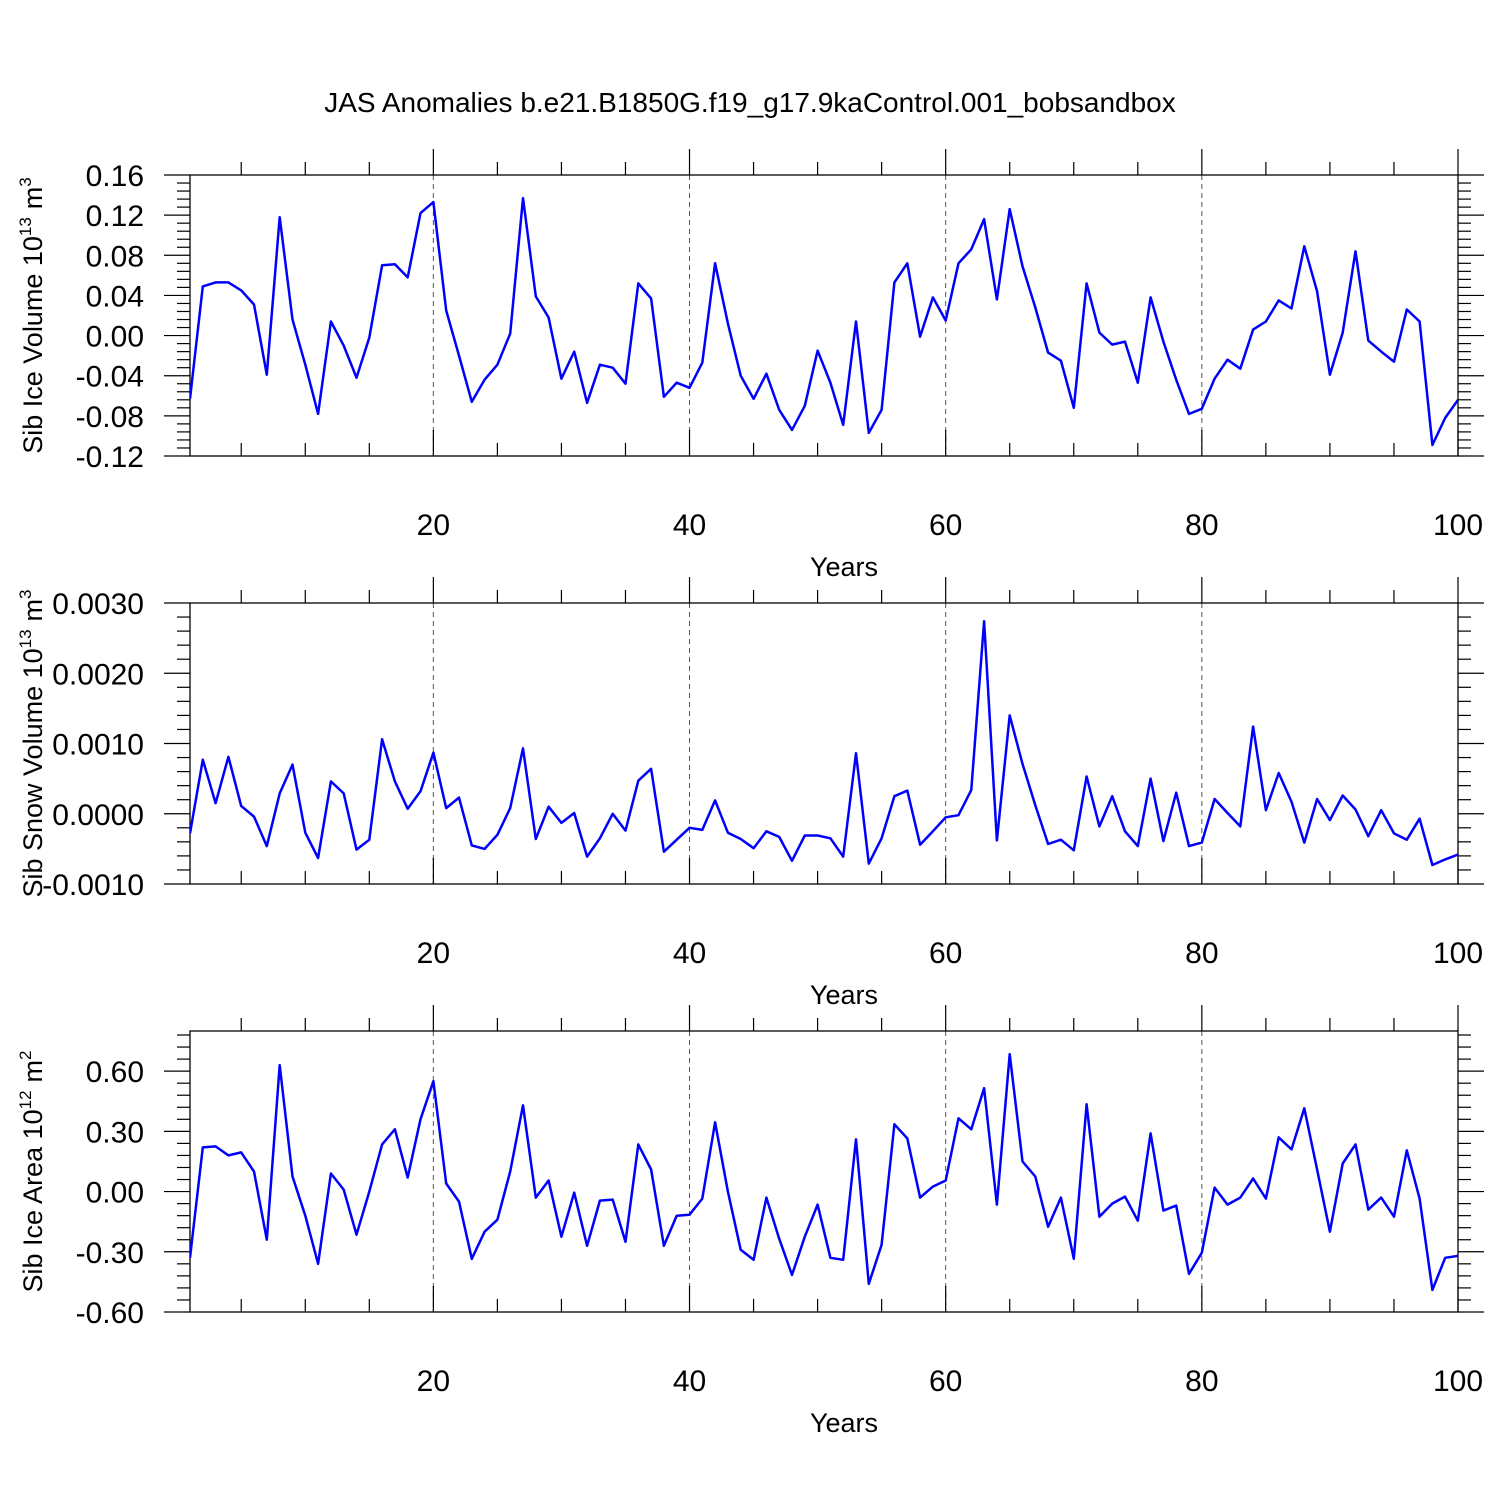 This screenshot has width=1500, height=1500. What do you see at coordinates (115, 1132) in the screenshot?
I see `y-tick-label: 0.30` at bounding box center [115, 1132].